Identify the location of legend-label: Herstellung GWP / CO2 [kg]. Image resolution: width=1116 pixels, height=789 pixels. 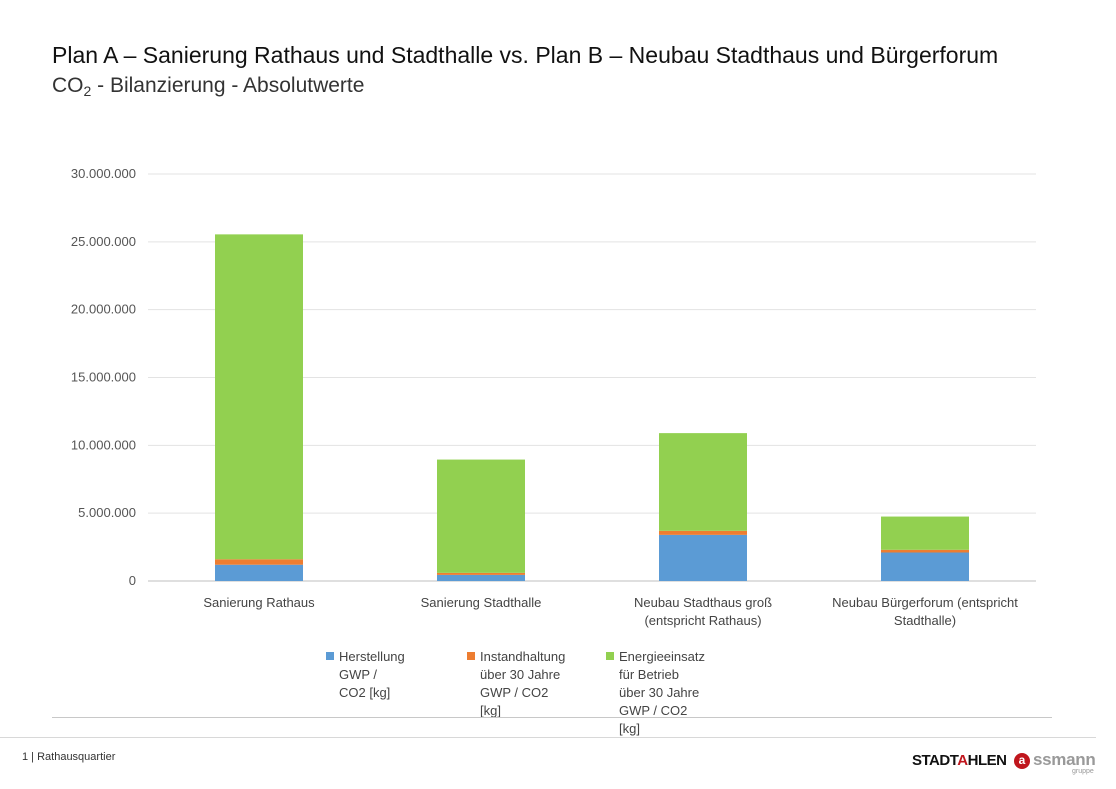
(372, 674).